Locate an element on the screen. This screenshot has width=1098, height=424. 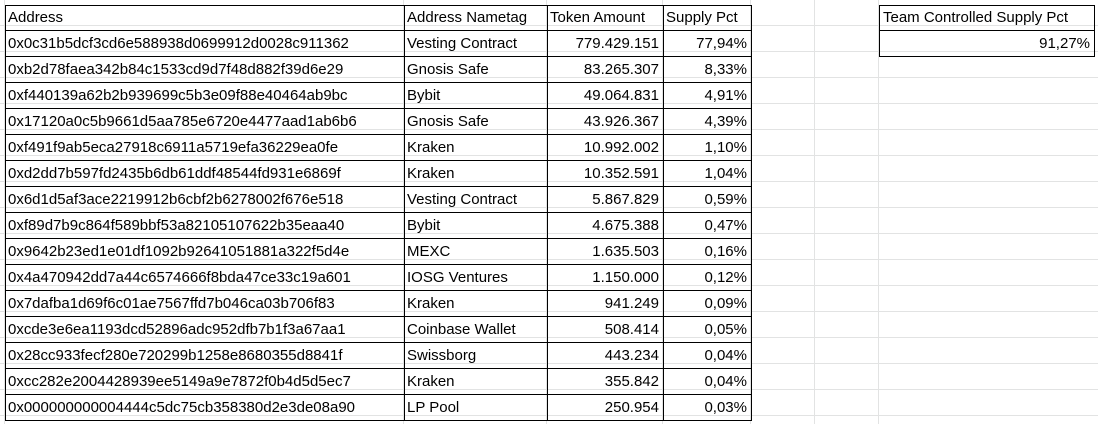
token-amount-cell: 5.867.829 is located at coordinates (625, 199).